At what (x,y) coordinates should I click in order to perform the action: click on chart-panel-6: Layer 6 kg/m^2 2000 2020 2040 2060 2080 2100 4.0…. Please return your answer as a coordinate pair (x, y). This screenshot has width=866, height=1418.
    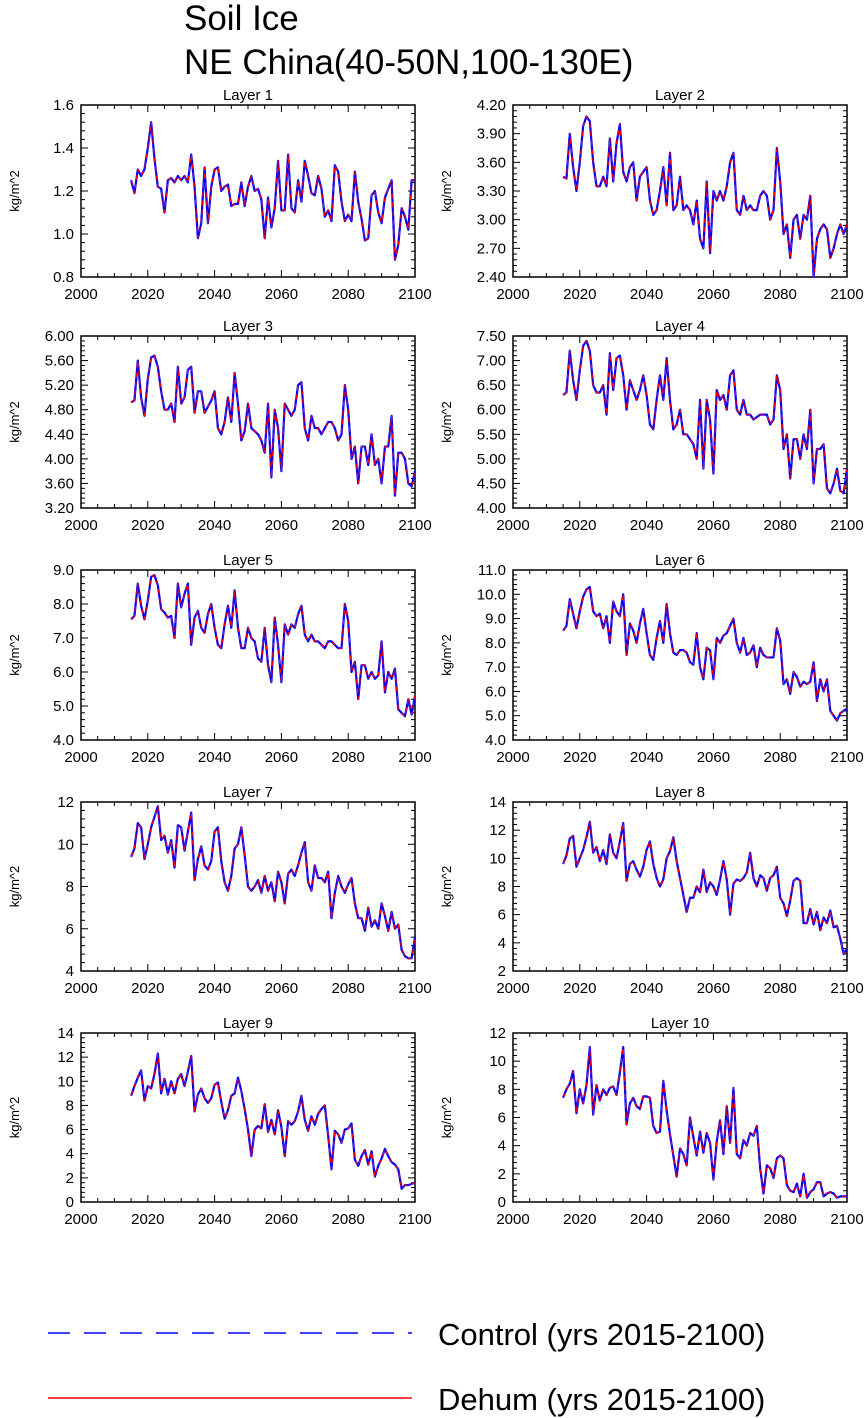
    Looking at the image, I should click on (651, 659).